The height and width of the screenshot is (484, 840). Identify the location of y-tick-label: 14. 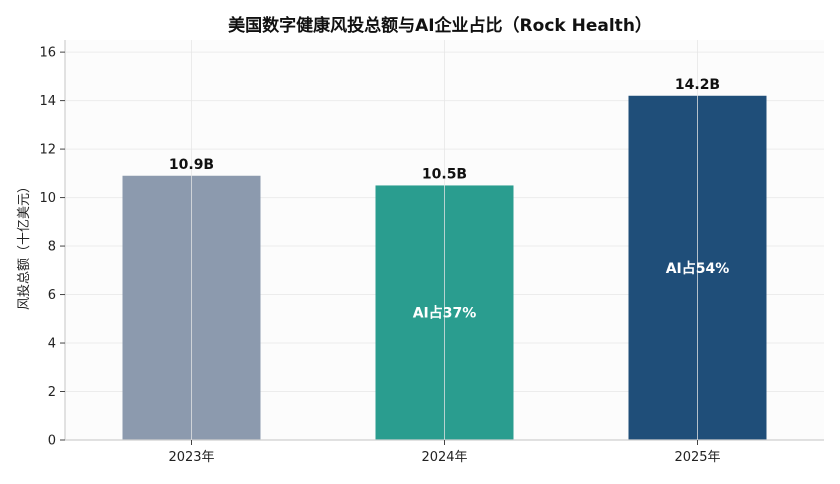
(47, 101).